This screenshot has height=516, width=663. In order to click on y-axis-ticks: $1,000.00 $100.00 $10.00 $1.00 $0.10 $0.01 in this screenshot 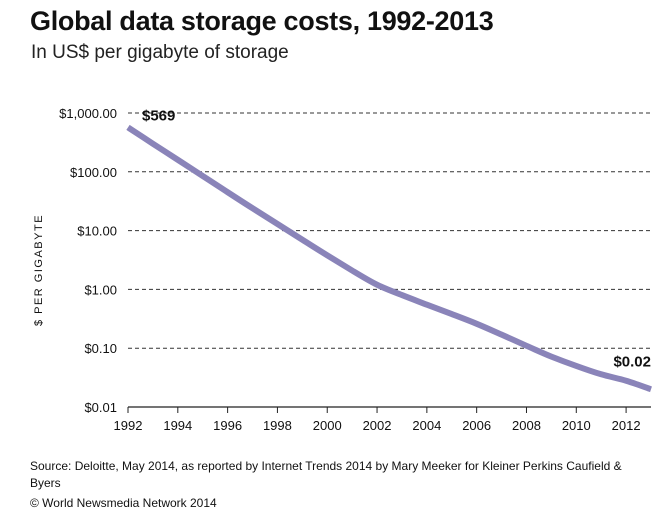, I will do `click(88, 260)`.